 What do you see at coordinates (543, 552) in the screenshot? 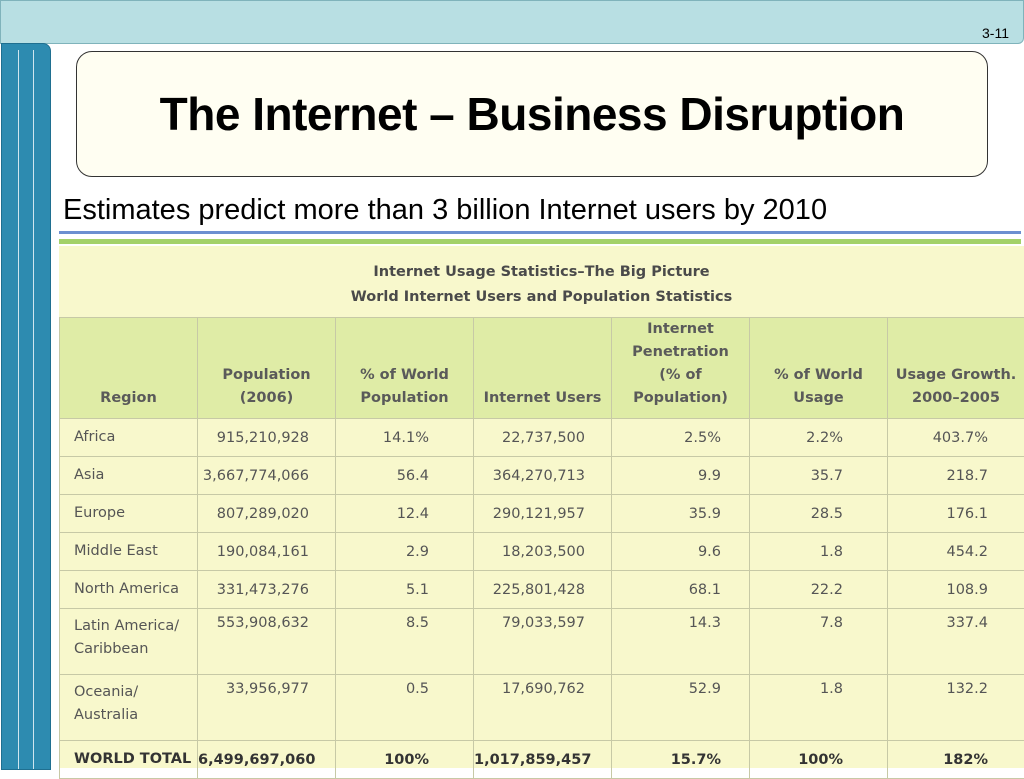
I see `internet-users-cell: 18,203,500` at bounding box center [543, 552].